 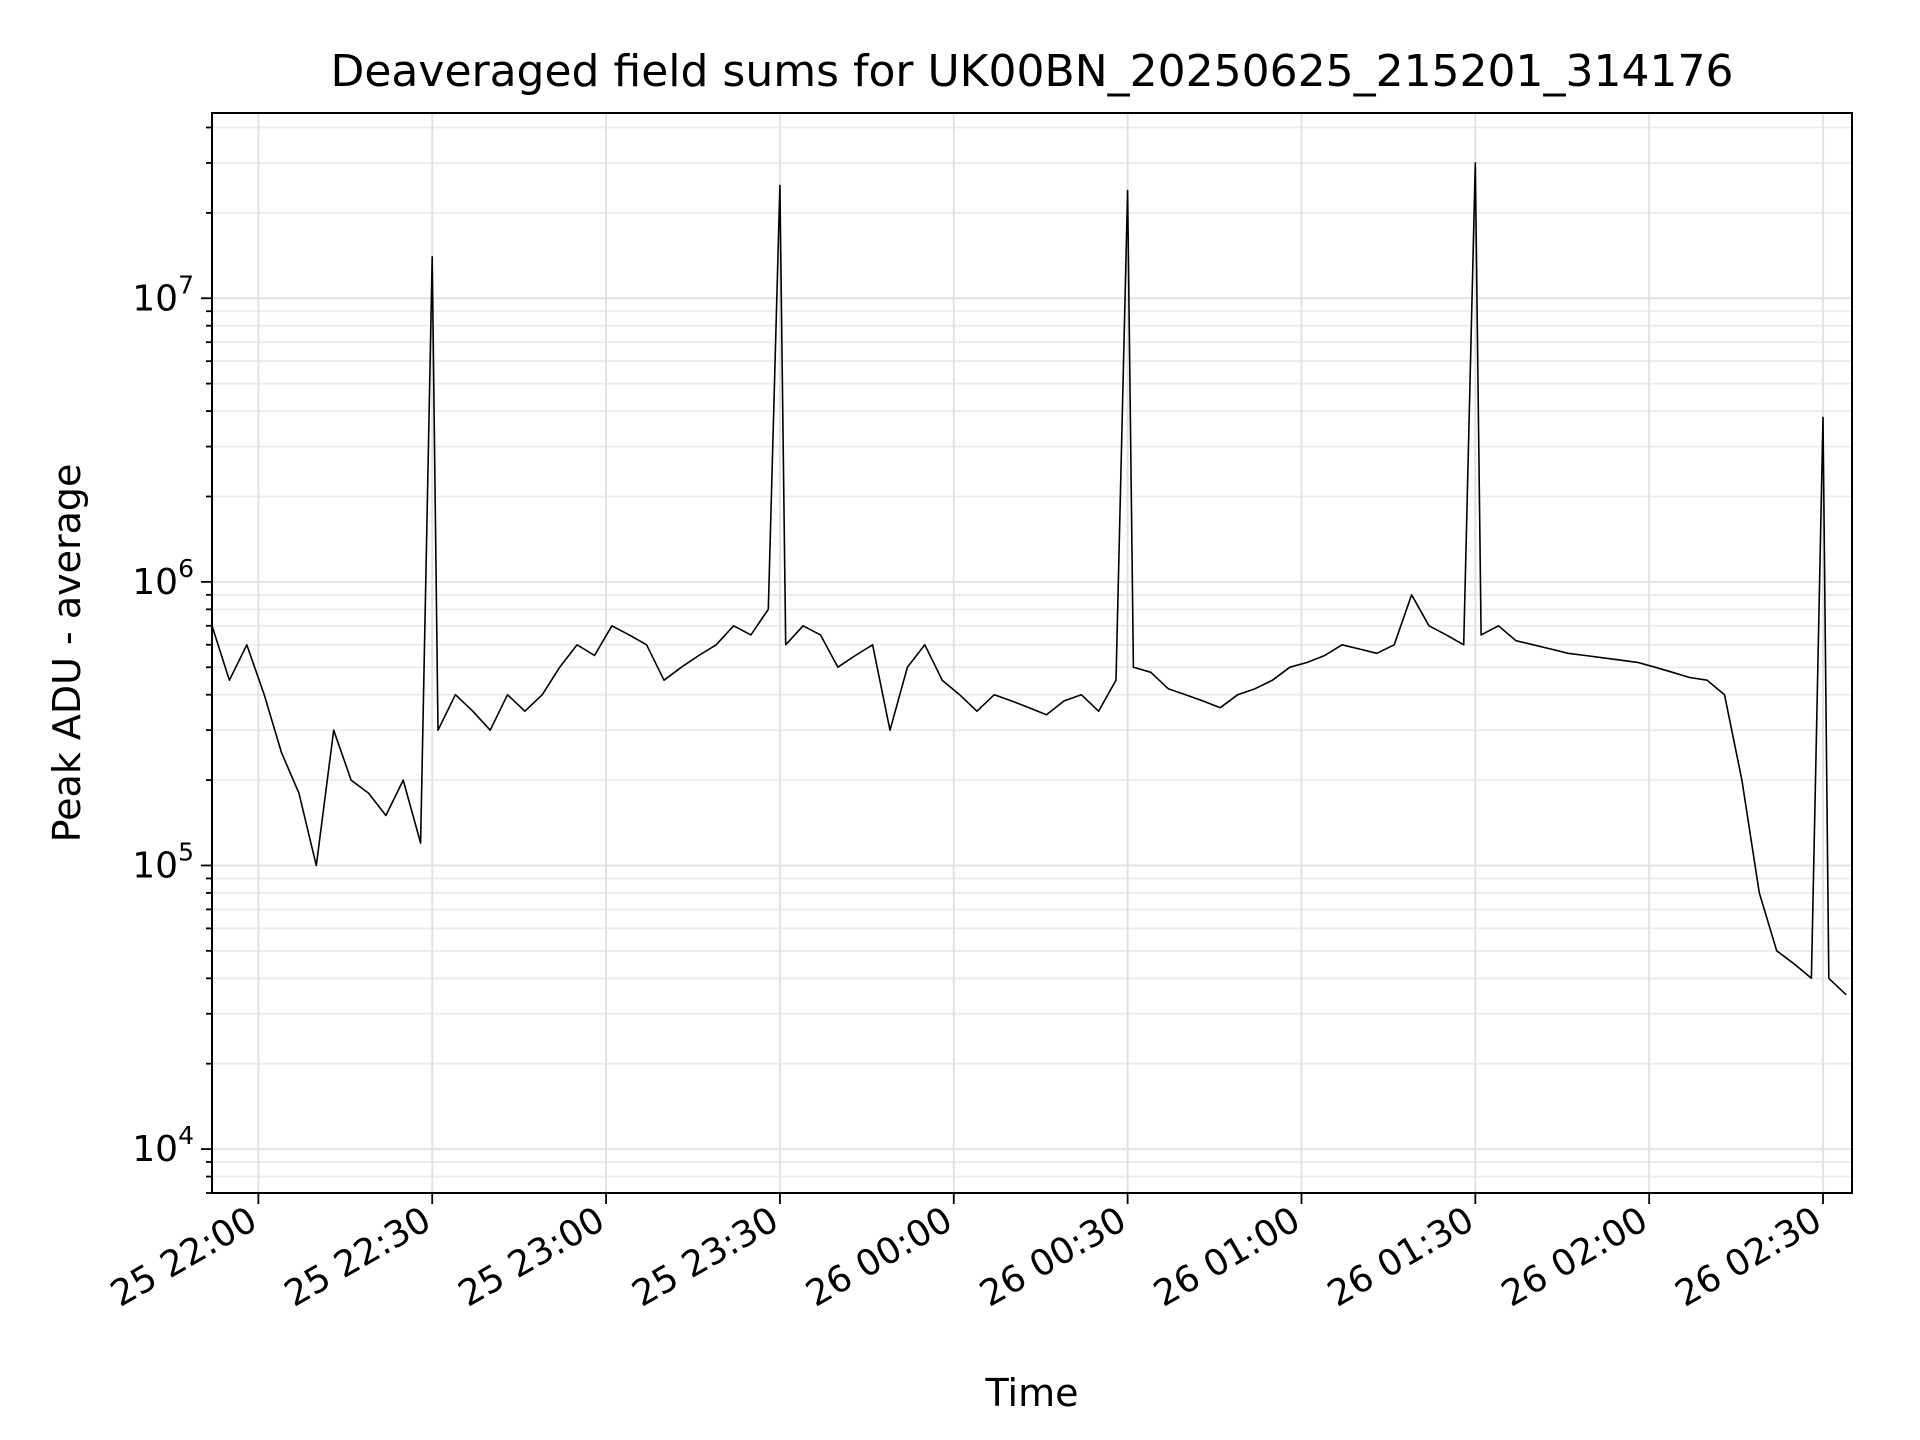 What do you see at coordinates (67, 653) in the screenshot?
I see `y-axis-label: Peak ADU - average` at bounding box center [67, 653].